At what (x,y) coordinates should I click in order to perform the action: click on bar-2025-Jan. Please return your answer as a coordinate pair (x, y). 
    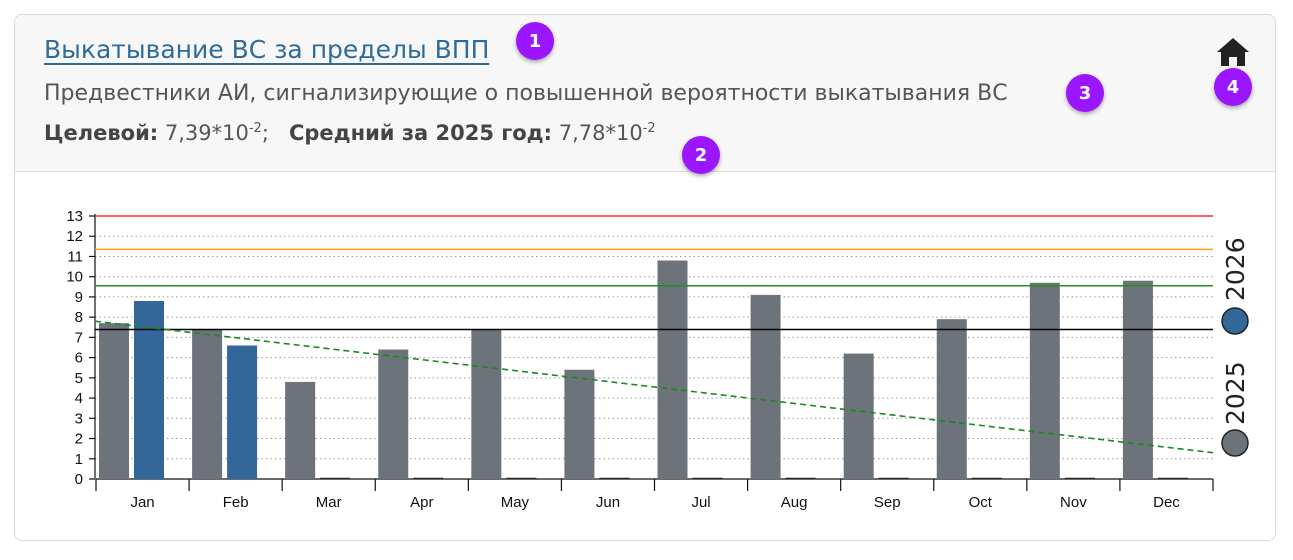
    Looking at the image, I should click on (114, 401).